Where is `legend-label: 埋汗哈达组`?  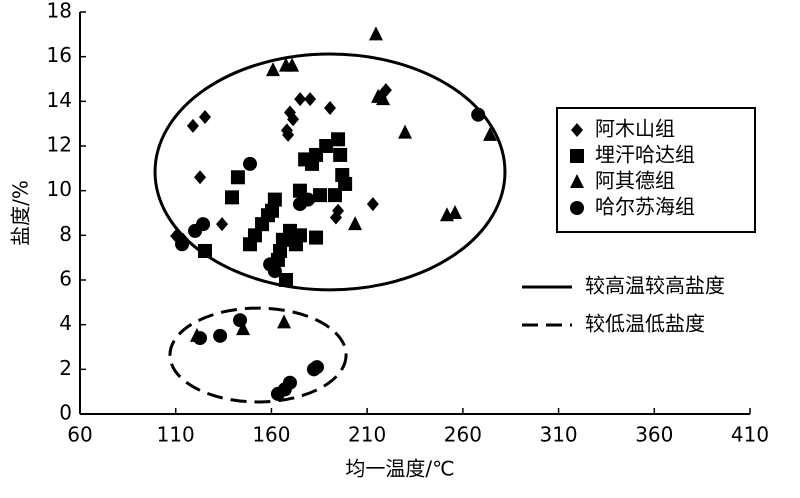 legend-label: 埋汗哈达组 is located at coordinates (645, 155).